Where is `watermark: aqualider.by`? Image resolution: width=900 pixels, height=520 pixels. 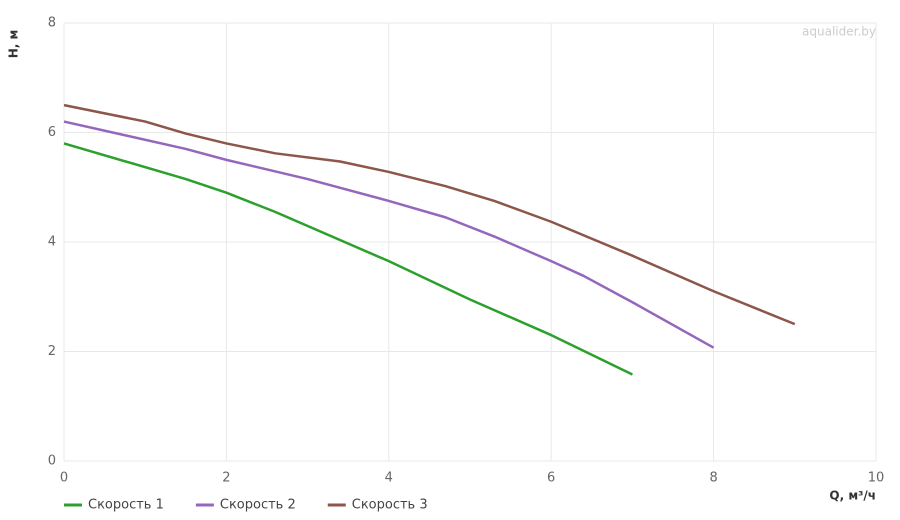
watermark: aqualider.by is located at coordinates (839, 32).